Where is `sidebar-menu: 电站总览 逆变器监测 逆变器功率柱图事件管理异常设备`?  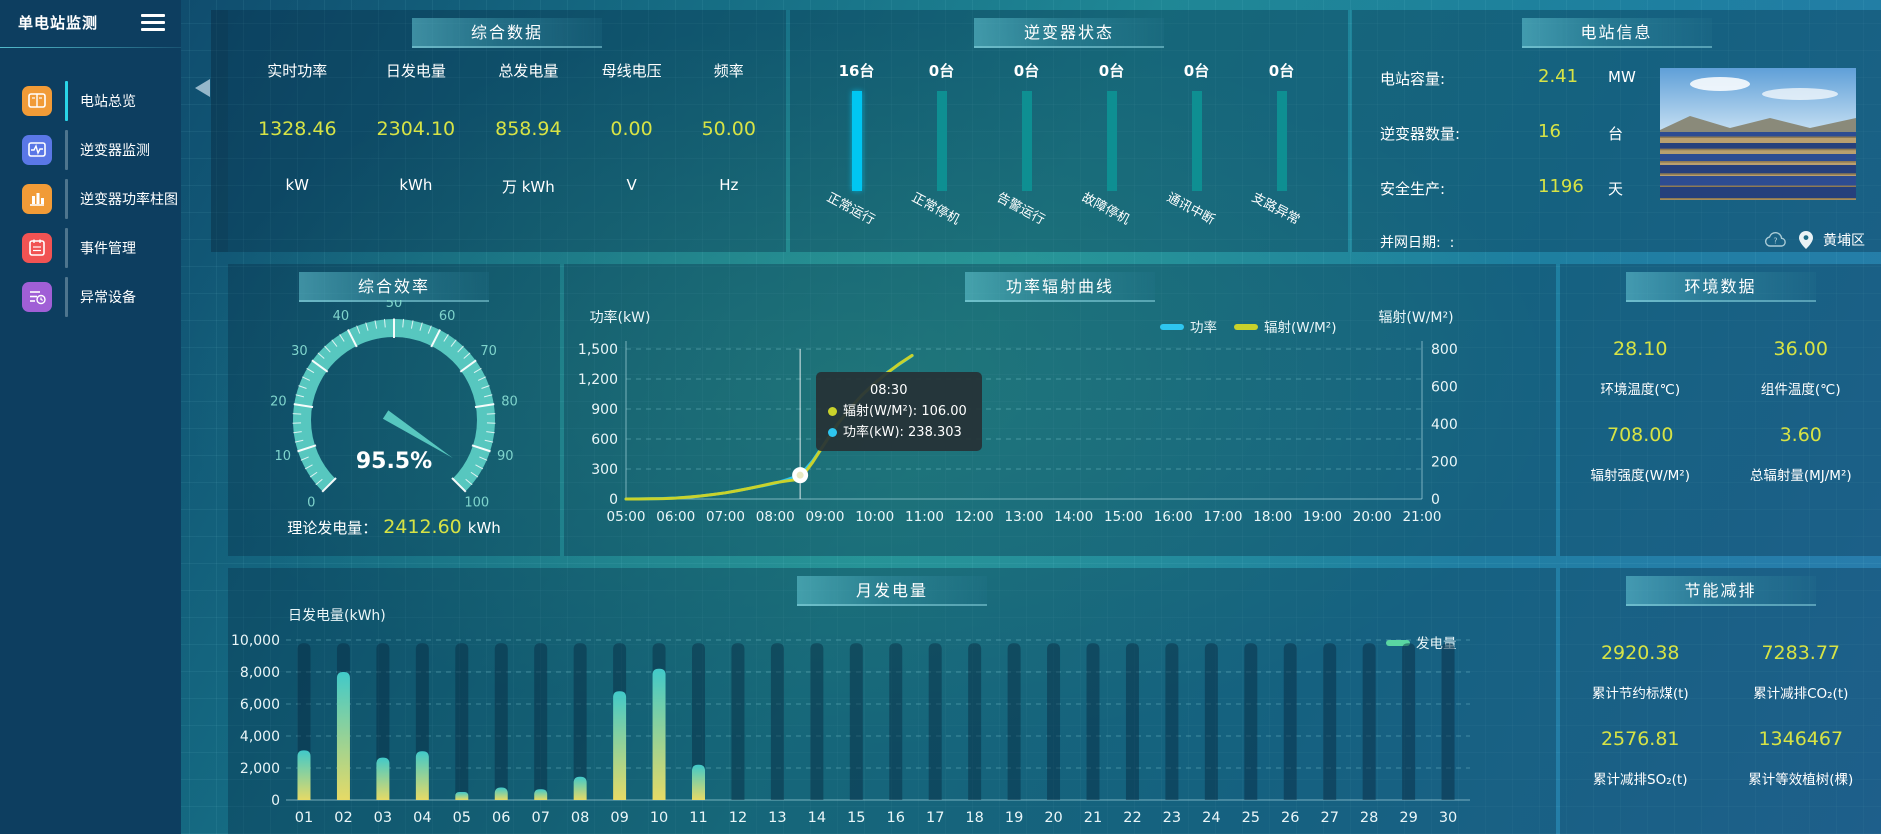
sidebar-menu: 电站总览 逆变器监测 逆变器功率柱图事件管理异常设备 is located at coordinates (90, 198).